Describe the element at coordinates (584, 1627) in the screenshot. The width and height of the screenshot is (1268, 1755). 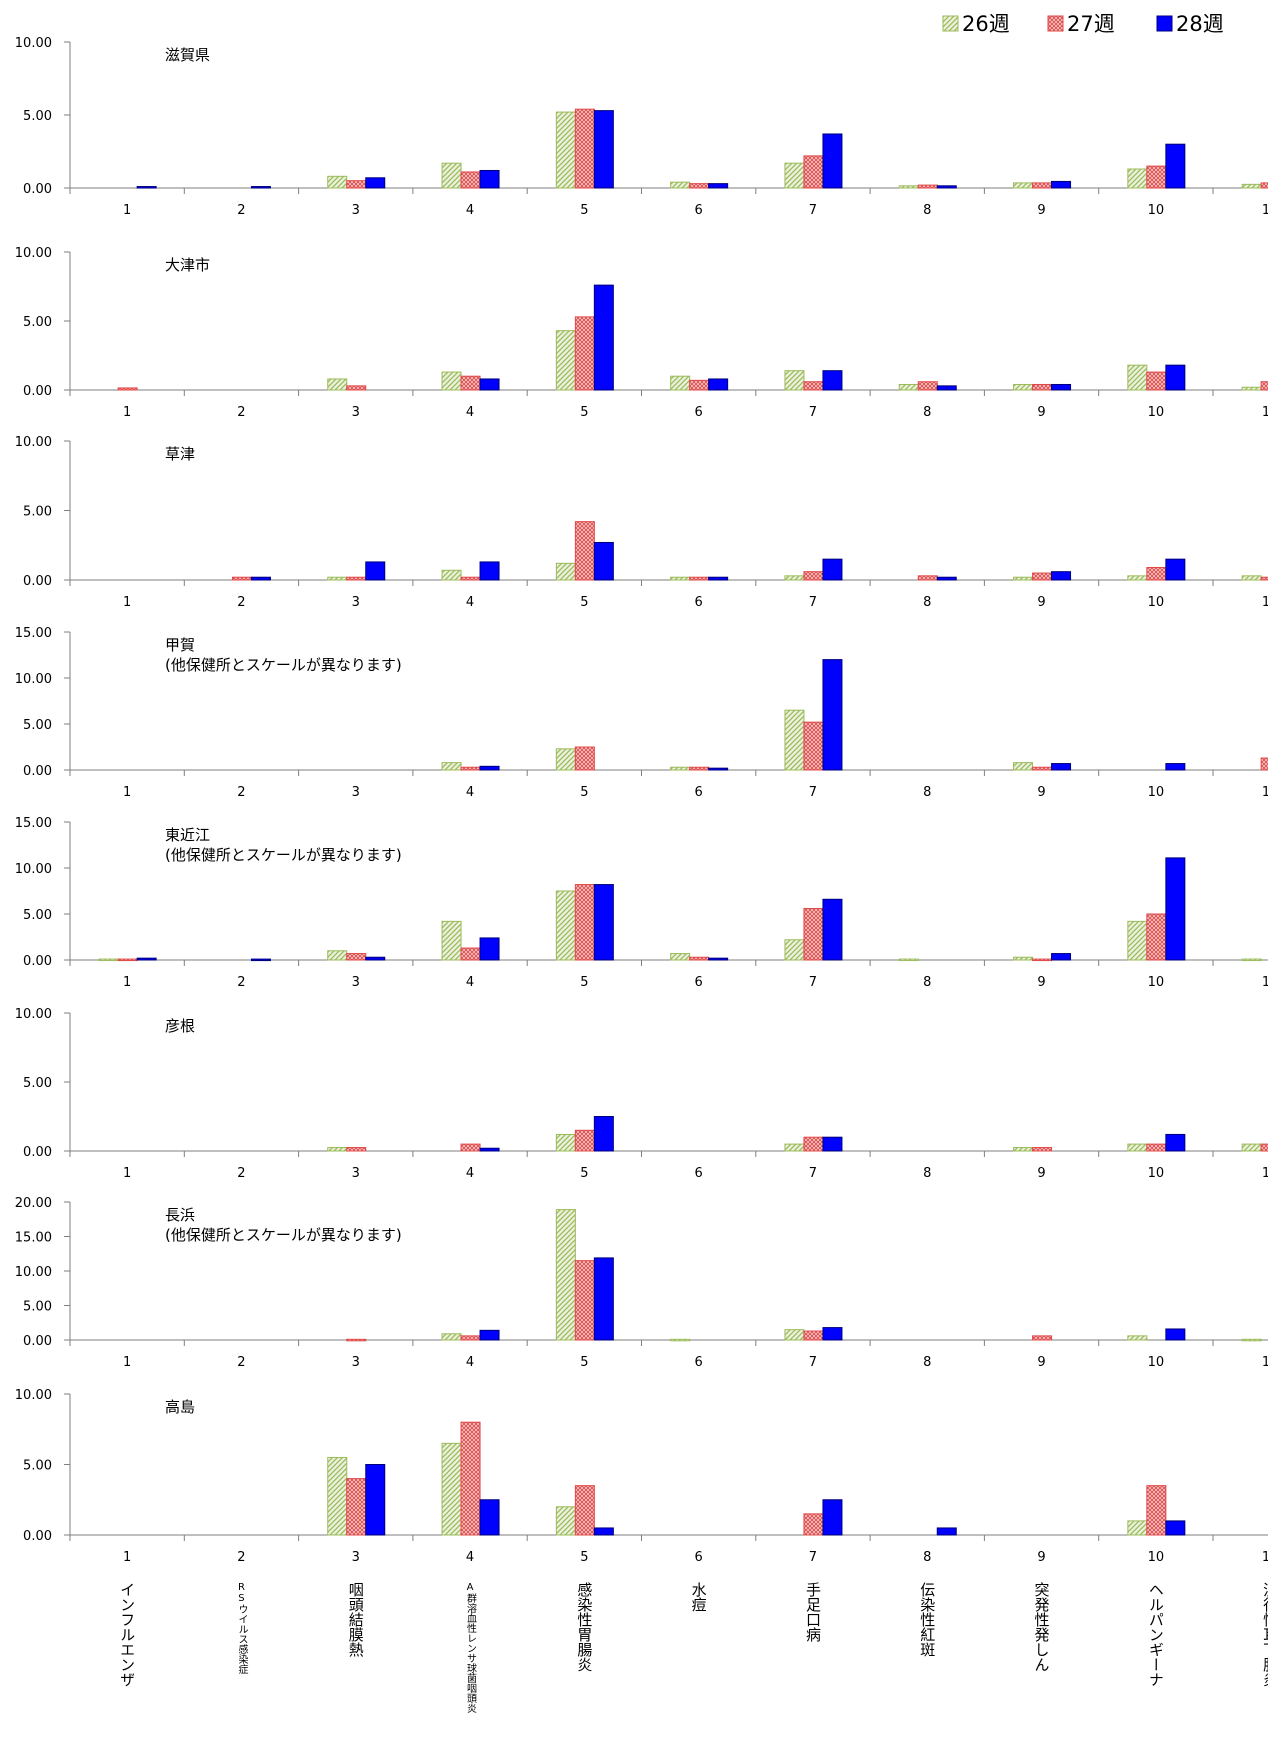
I see `disease-name-label: 感染性胃腸炎` at that location.